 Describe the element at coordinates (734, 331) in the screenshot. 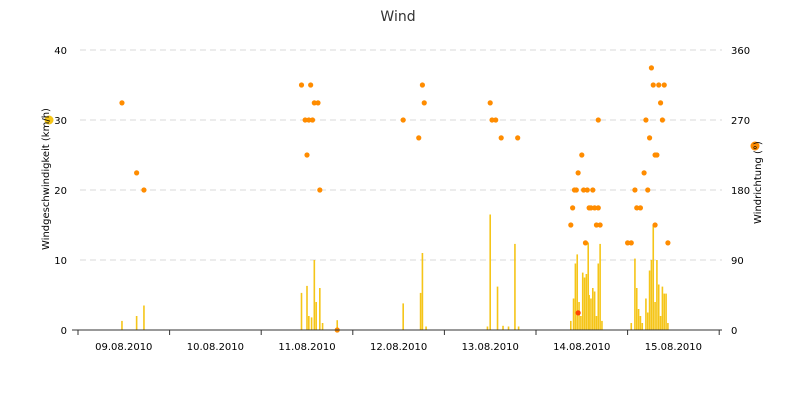

I see `y2-tick-label: 0` at that location.